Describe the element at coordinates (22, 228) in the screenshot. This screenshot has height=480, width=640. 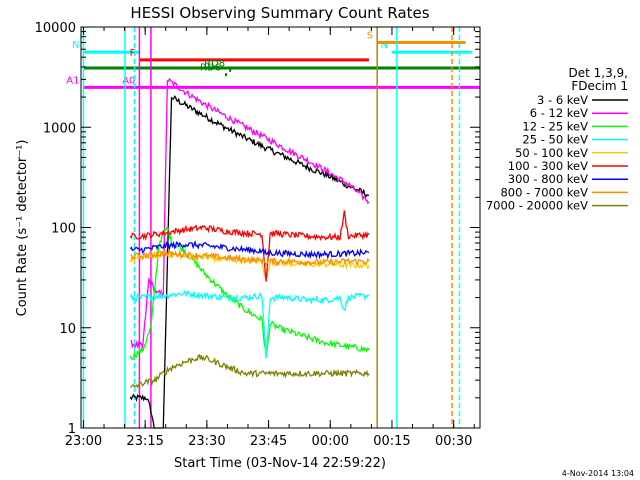
I see `y-axis-label: Count Rate (s⁻¹ detector⁻¹)` at that location.